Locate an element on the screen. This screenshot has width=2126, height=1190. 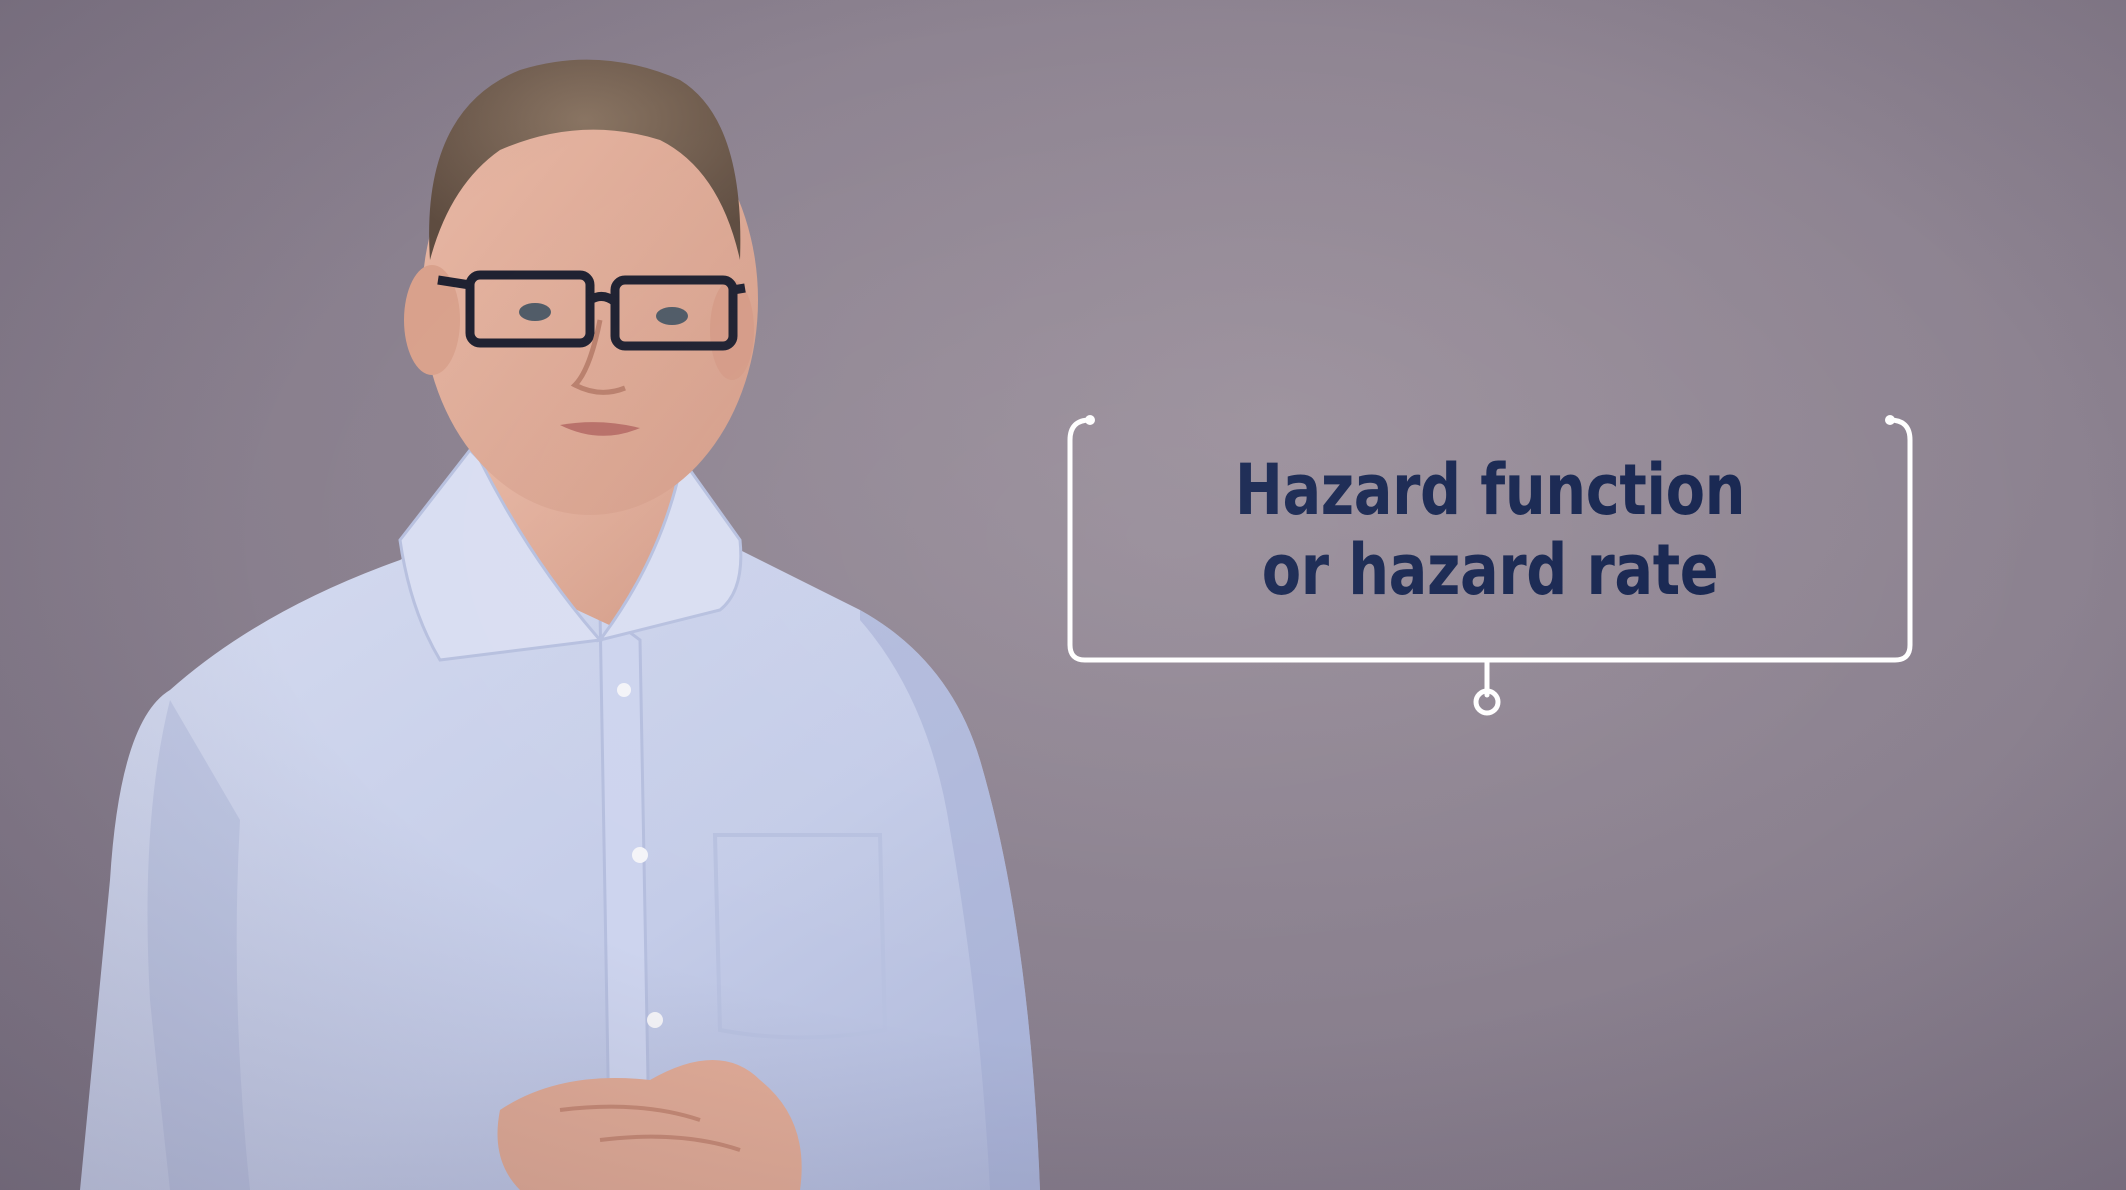
glasses is located at coordinates (591, 310).